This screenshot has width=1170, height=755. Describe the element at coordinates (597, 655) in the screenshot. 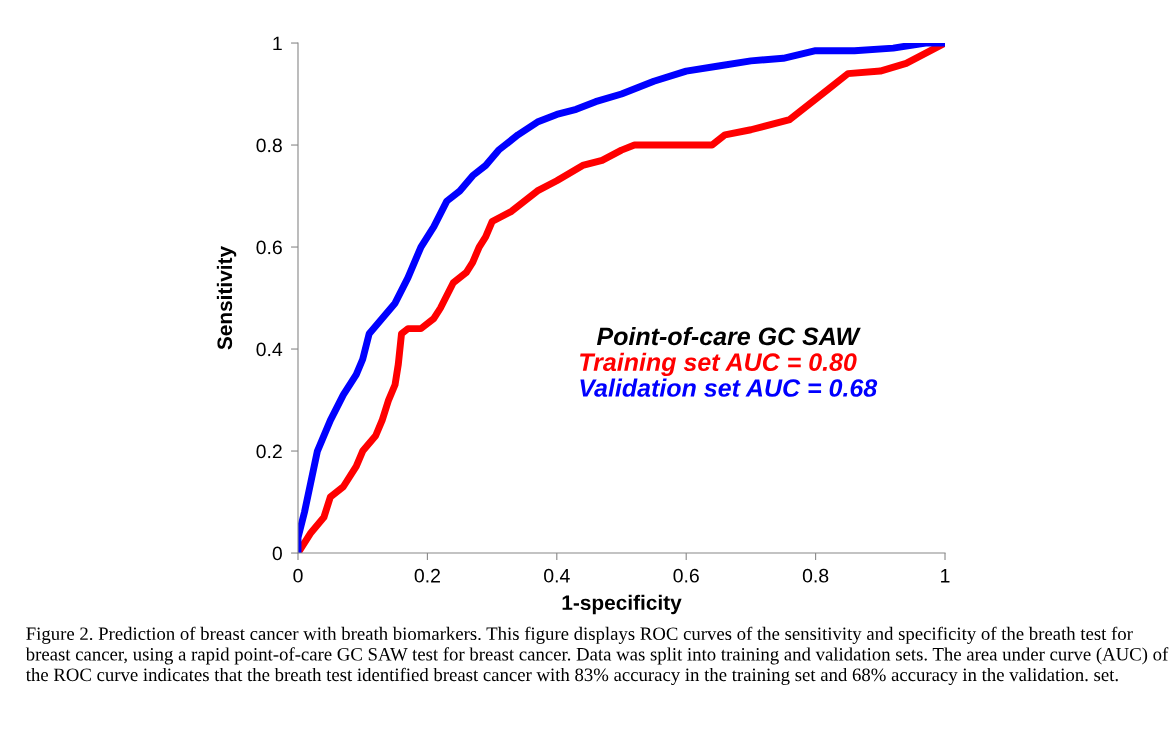

I see `caption: Figure 2. Prediction of breast cancer with breath biomarkers. This figure displays ROC curves of the sensitivity and specificity of the breath test for breast cancer, using a rapid point-of-care GC SAW test for breast cancer. Data was split into training and validation sets. The area under curve (AUC) of the ROC curve indicates that the breath test identified breast cancer with 83% accuracy in the training set and 68% accuracy in the validation. set.` at that location.